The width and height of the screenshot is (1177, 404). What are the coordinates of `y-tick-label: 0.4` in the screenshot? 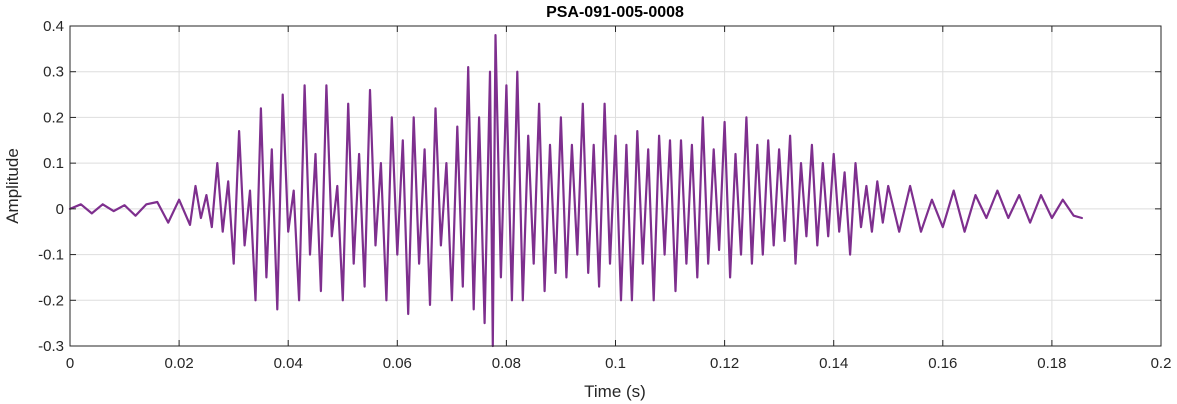 It's located at (53, 26).